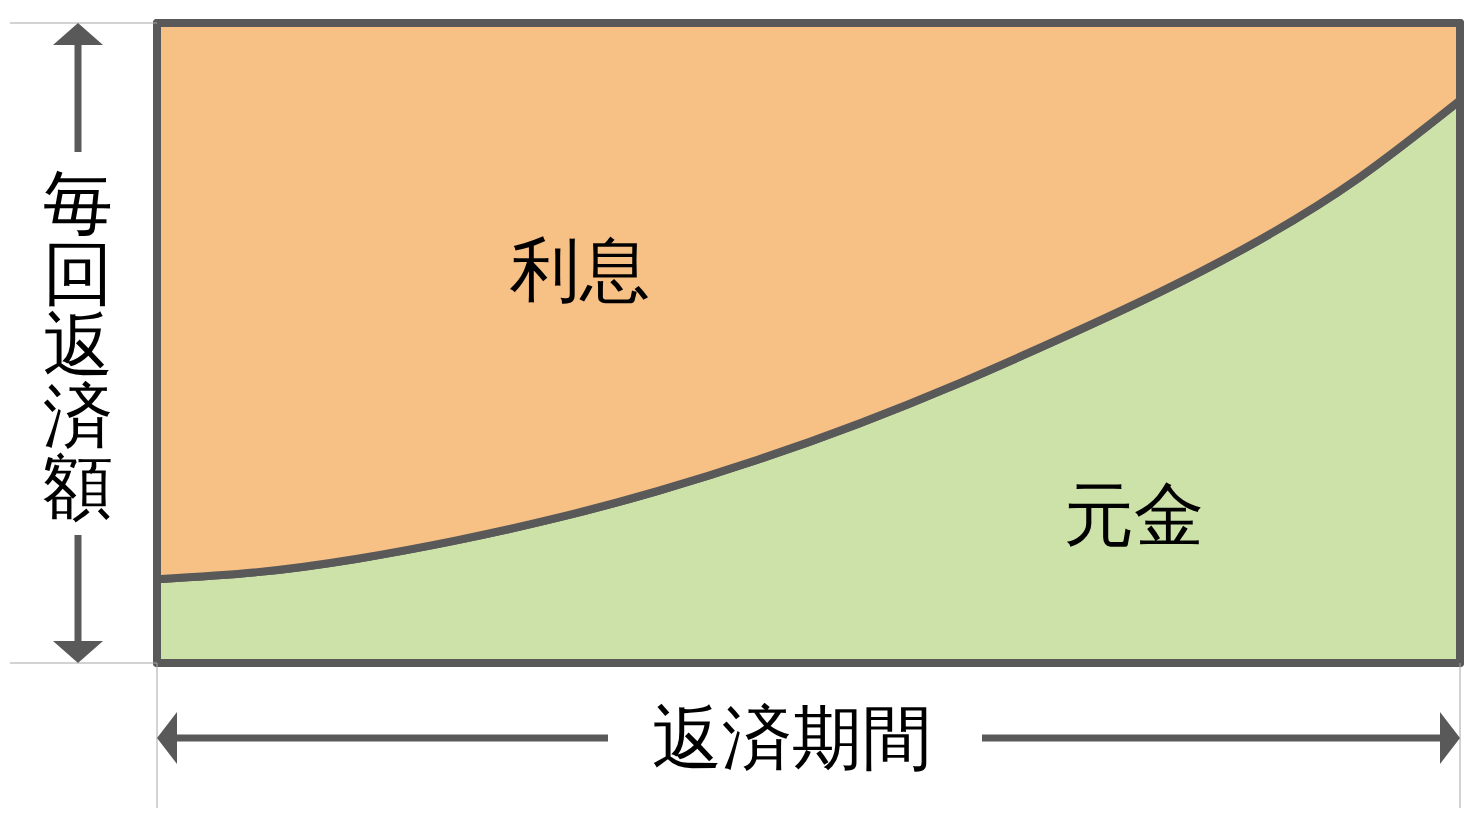 The image size is (1474, 832). Describe the element at coordinates (1134, 514) in the screenshot. I see `series-label: 元金` at that location.